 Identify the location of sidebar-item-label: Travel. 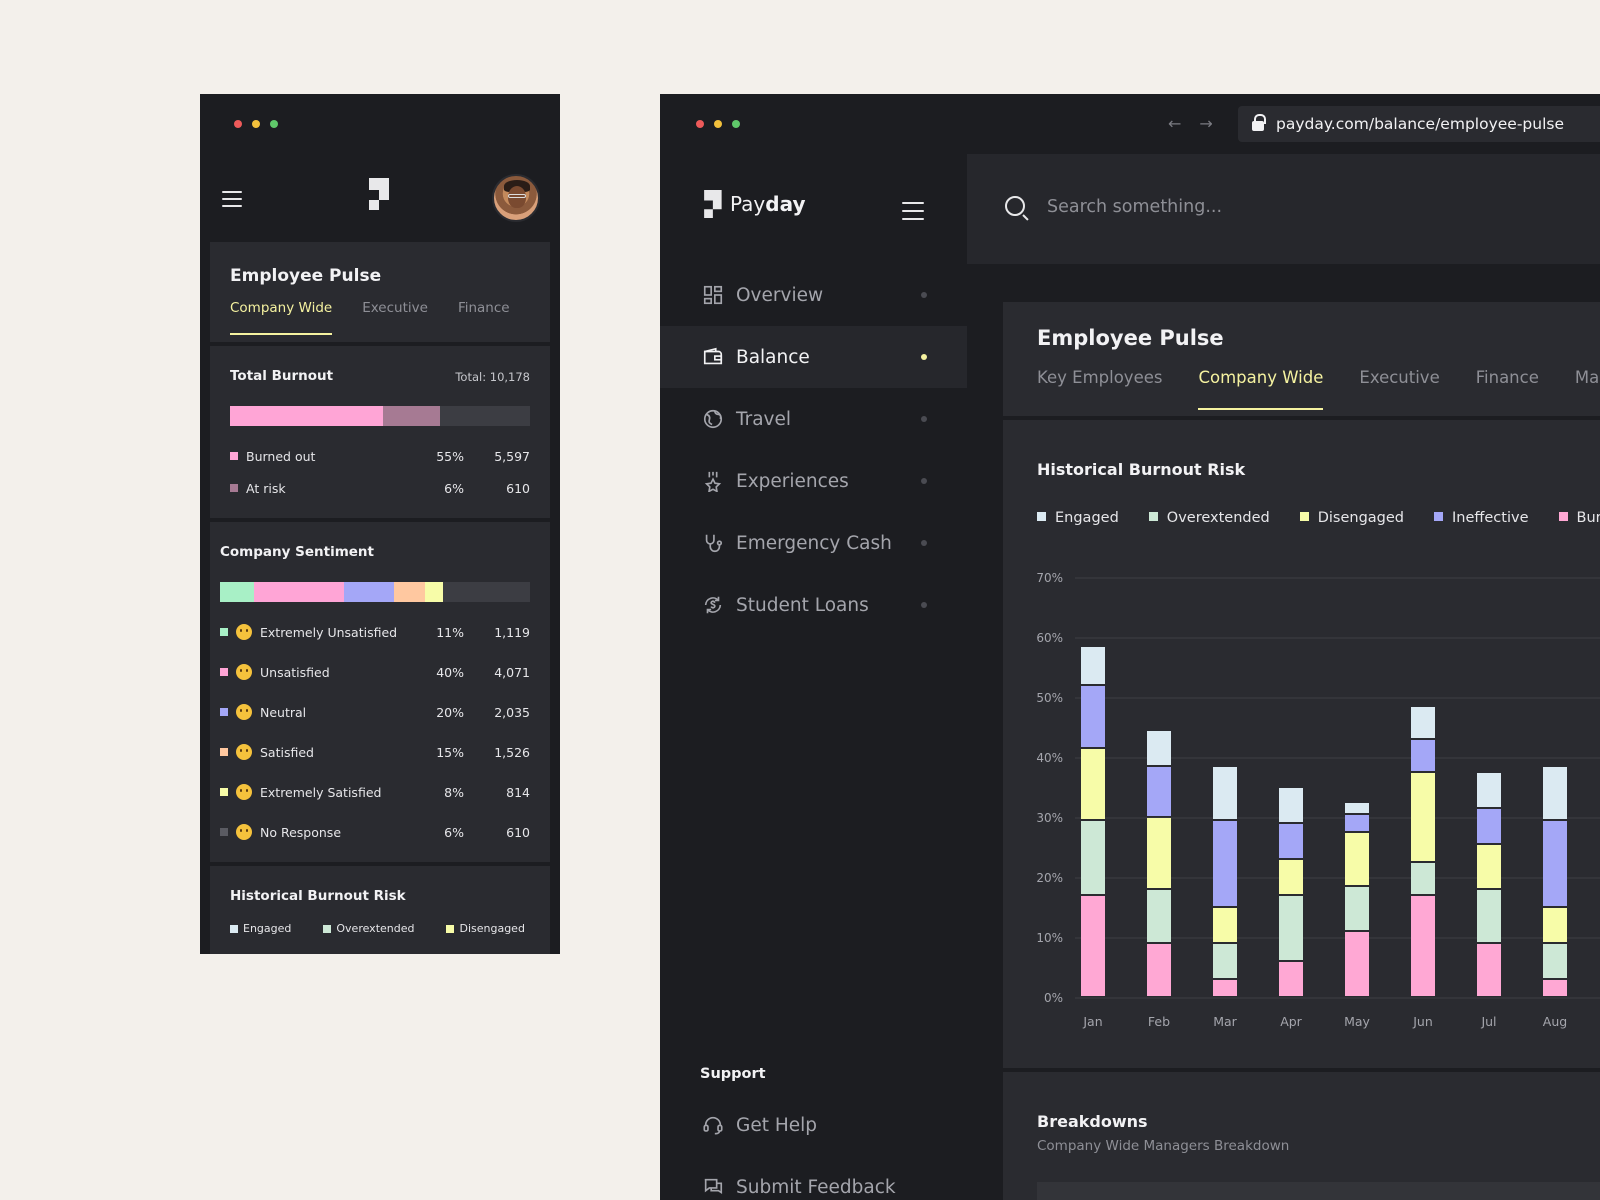
(763, 419).